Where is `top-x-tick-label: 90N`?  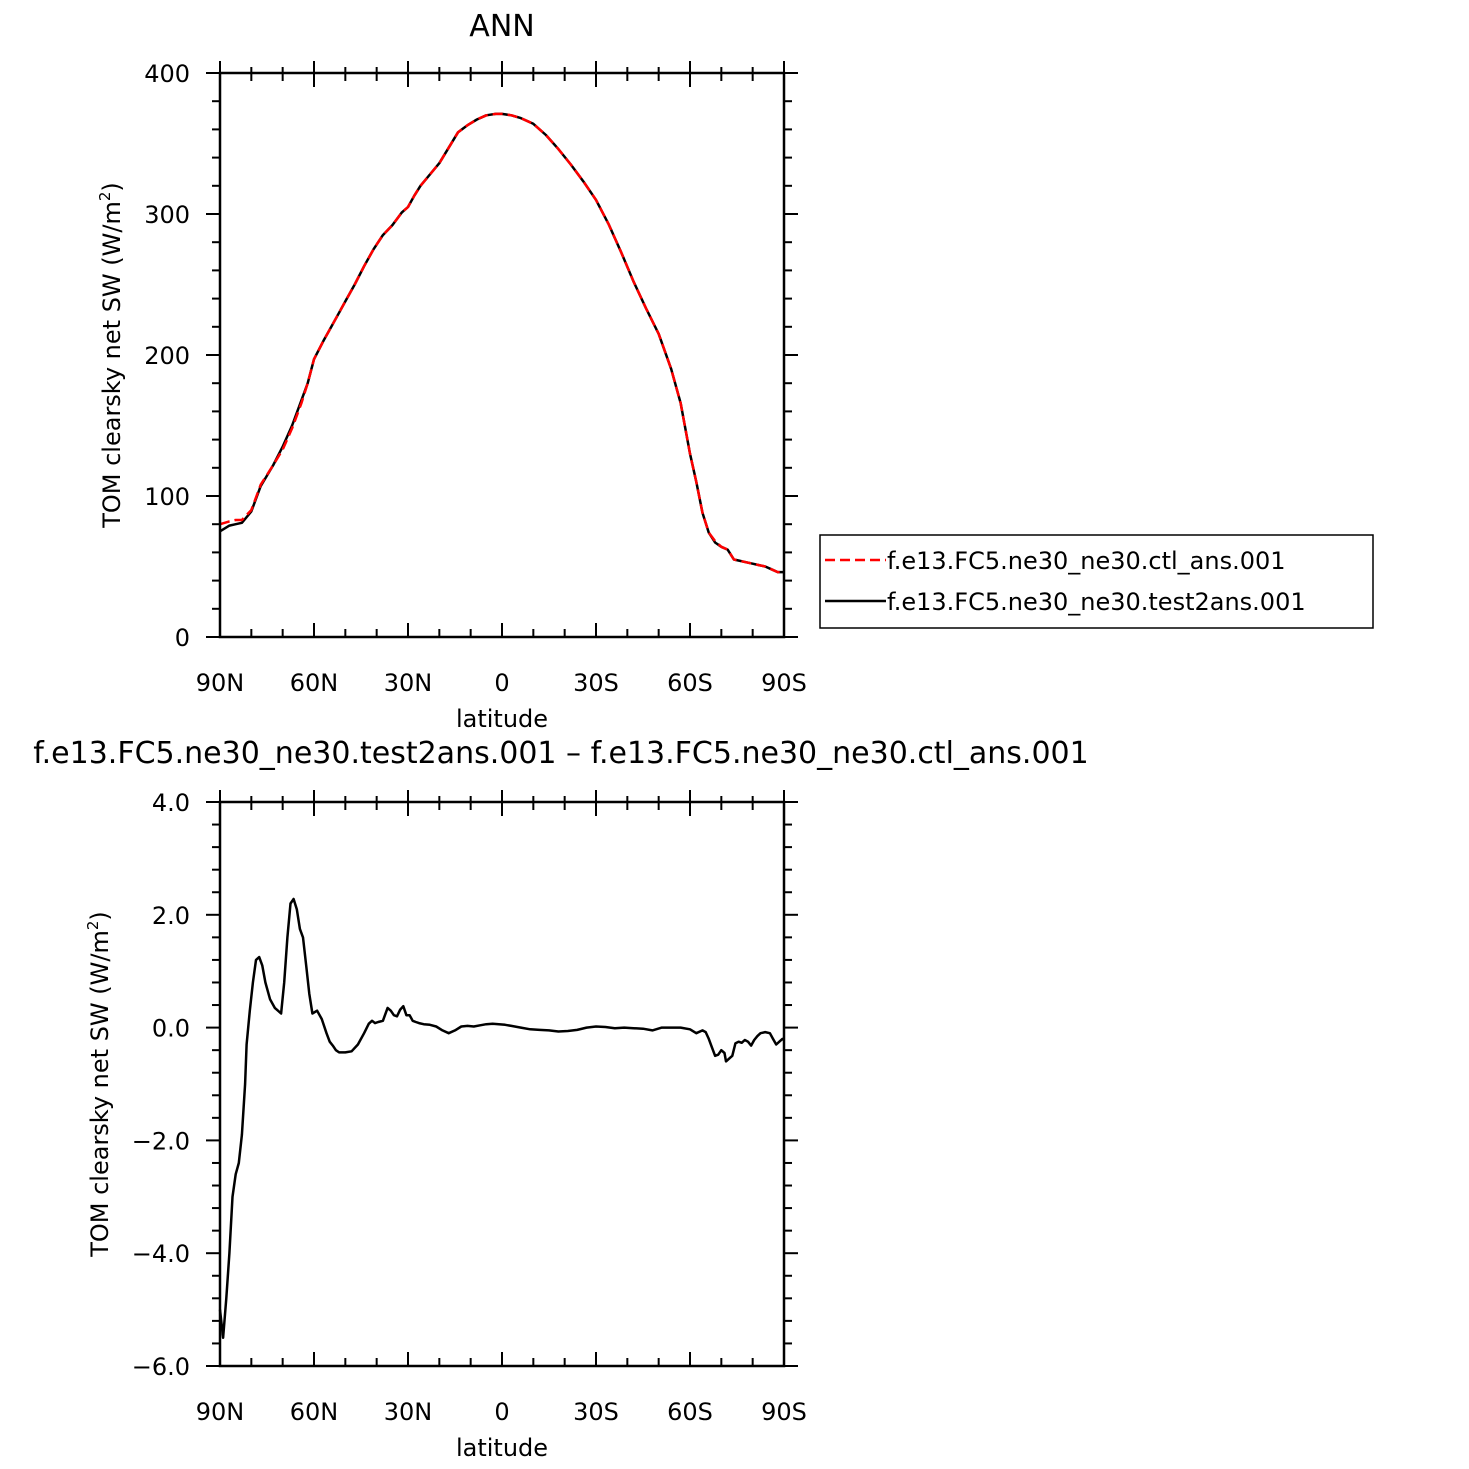 top-x-tick-label: 90N is located at coordinates (220, 683).